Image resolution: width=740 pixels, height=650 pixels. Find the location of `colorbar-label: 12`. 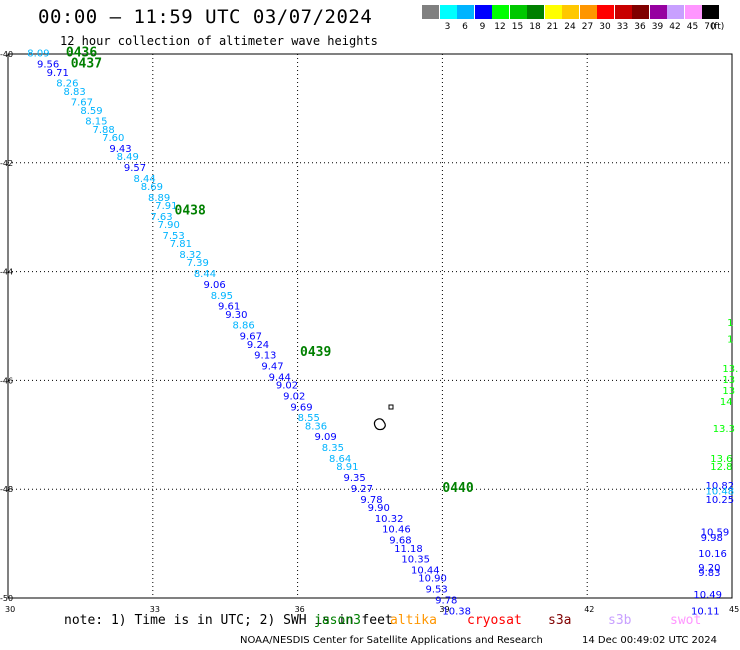

colorbar-label: 12 is located at coordinates (500, 27).